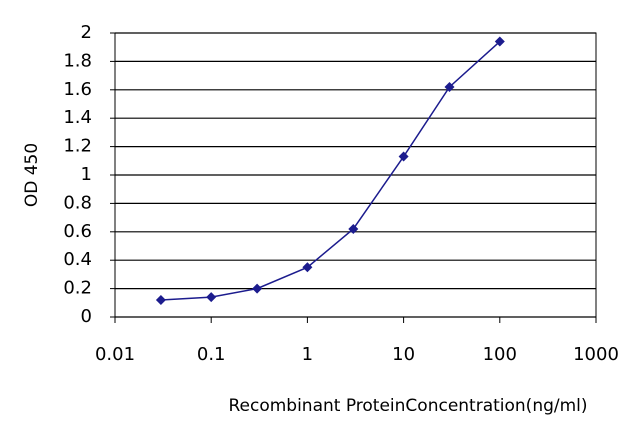 The width and height of the screenshot is (640, 427). I want to click on y-tick-label: 1.2, so click(77, 146).